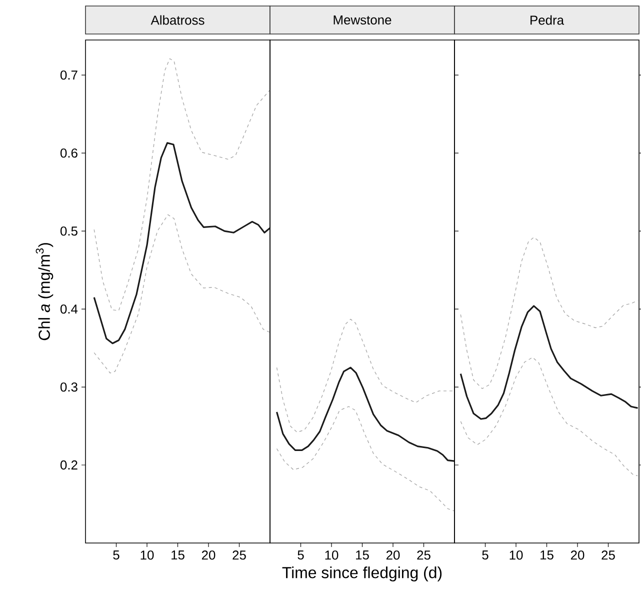  What do you see at coordinates (69, 387) in the screenshot?
I see `y-tick-label: 0.3` at bounding box center [69, 387].